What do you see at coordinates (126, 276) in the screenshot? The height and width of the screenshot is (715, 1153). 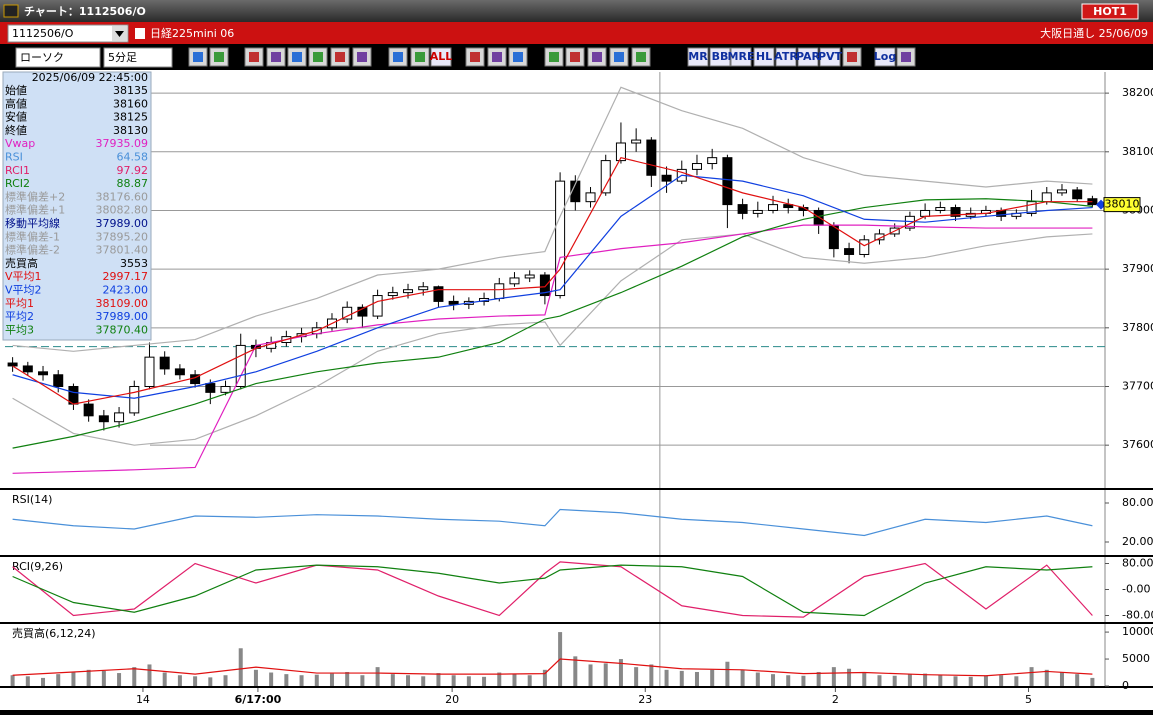 I see `info-value: 2997.17` at bounding box center [126, 276].